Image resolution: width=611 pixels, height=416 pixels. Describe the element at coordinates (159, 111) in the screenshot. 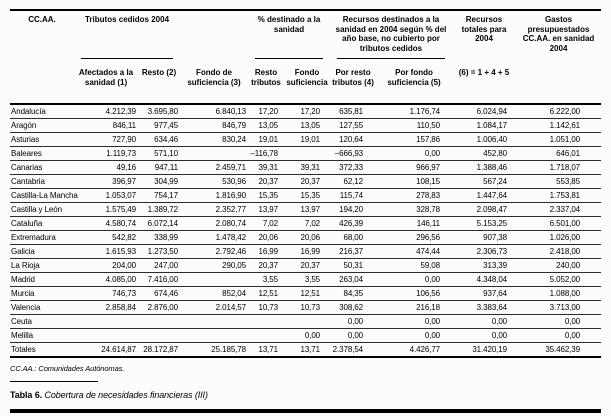

I see `cell: 3.695,80` at that location.